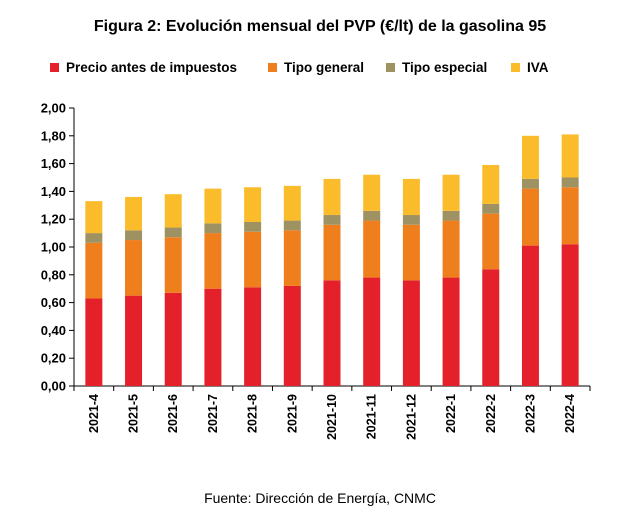  What do you see at coordinates (53, 330) in the screenshot?
I see `y-tick-label: 0,40` at bounding box center [53, 330].